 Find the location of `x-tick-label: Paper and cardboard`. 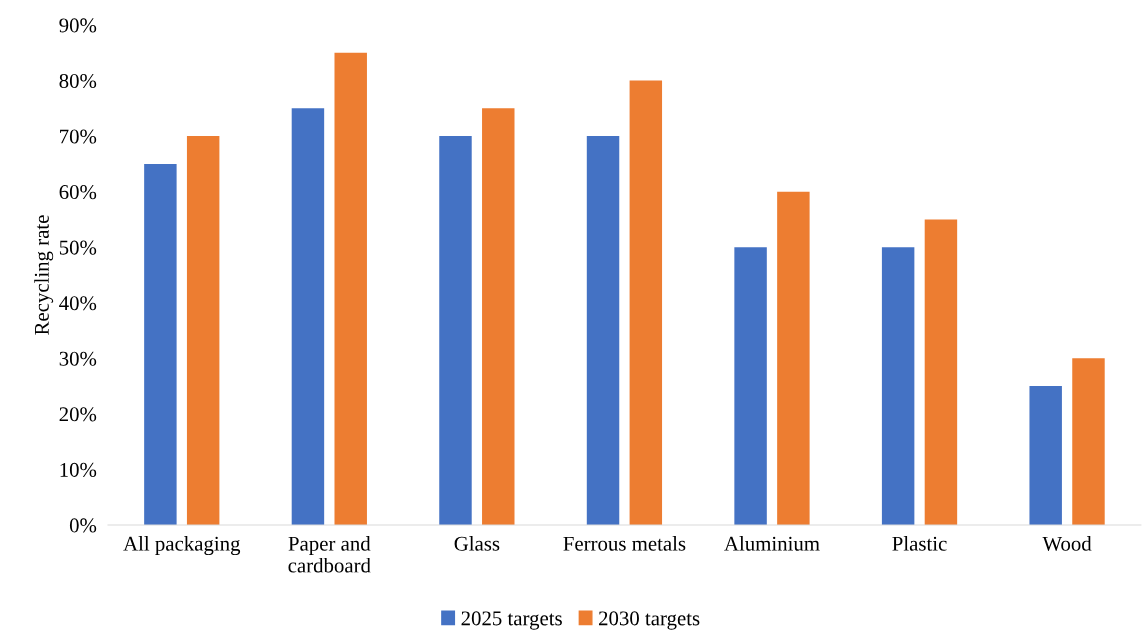

x-tick-label: Paper and cardboard is located at coordinates (329, 554).